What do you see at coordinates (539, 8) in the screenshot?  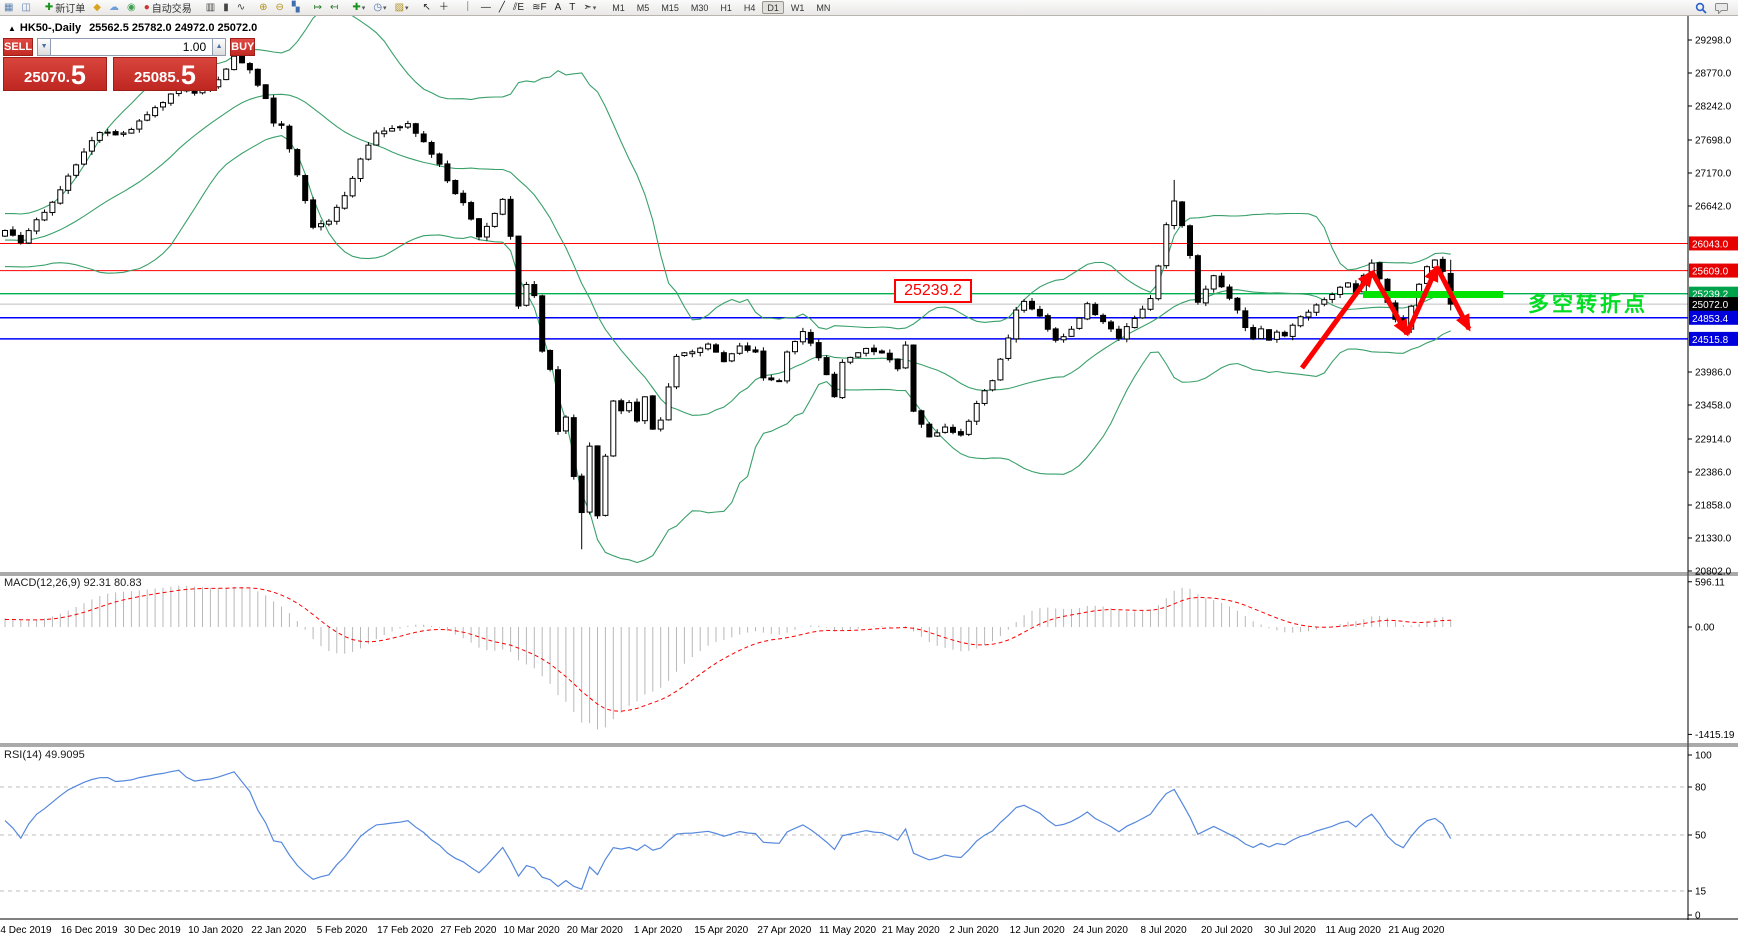 I see `fibonacci-icon: ≋F` at bounding box center [539, 8].